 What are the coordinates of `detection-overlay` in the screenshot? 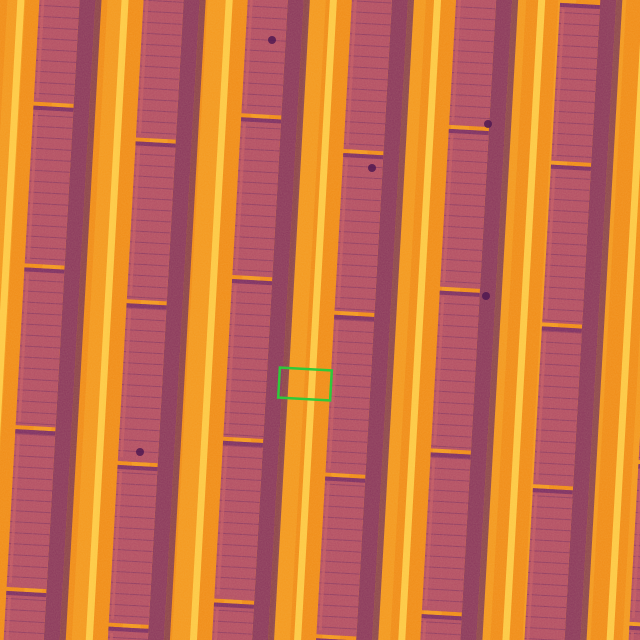 It's located at (305, 384).